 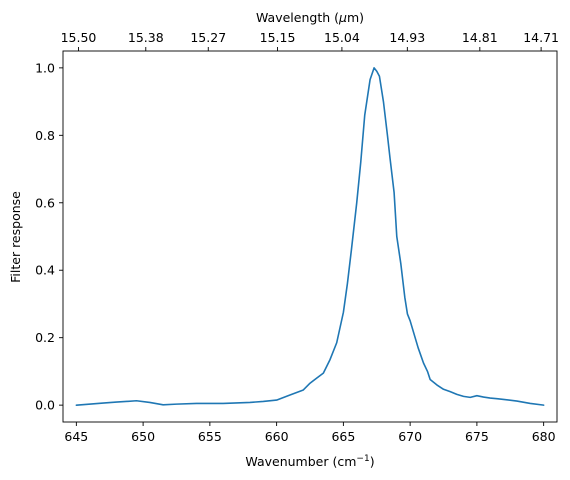 I want to click on y-tick-label: 0.6, so click(x=45, y=202).